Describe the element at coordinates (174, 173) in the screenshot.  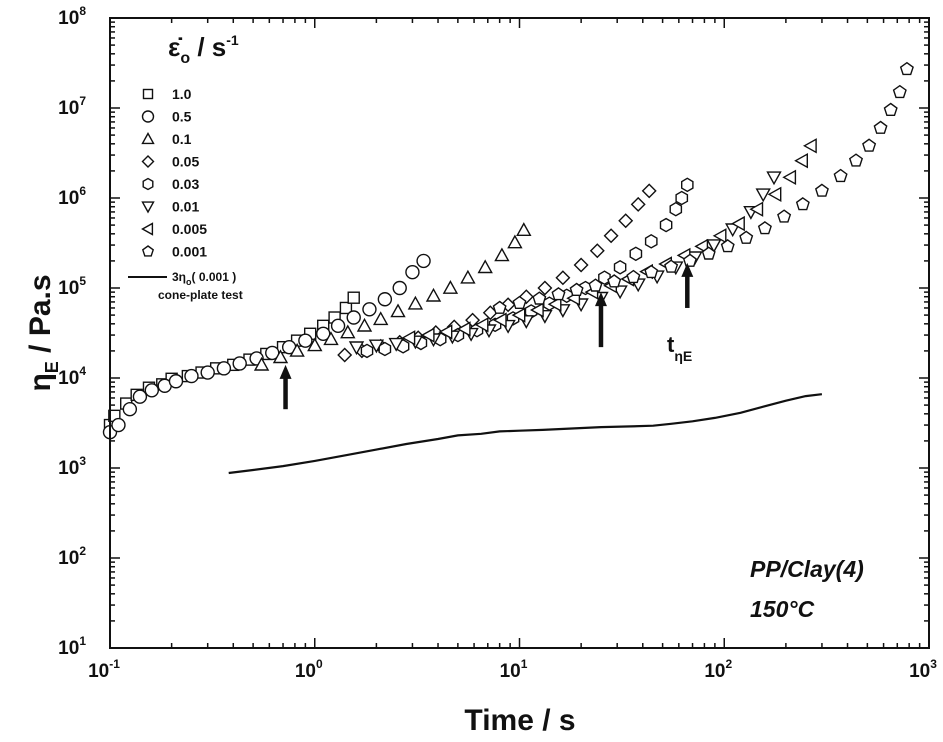
I see `legend-entries: 1.0 0.5 0.1 0.05 0.03 0.01 0.005 0.001` at that location.